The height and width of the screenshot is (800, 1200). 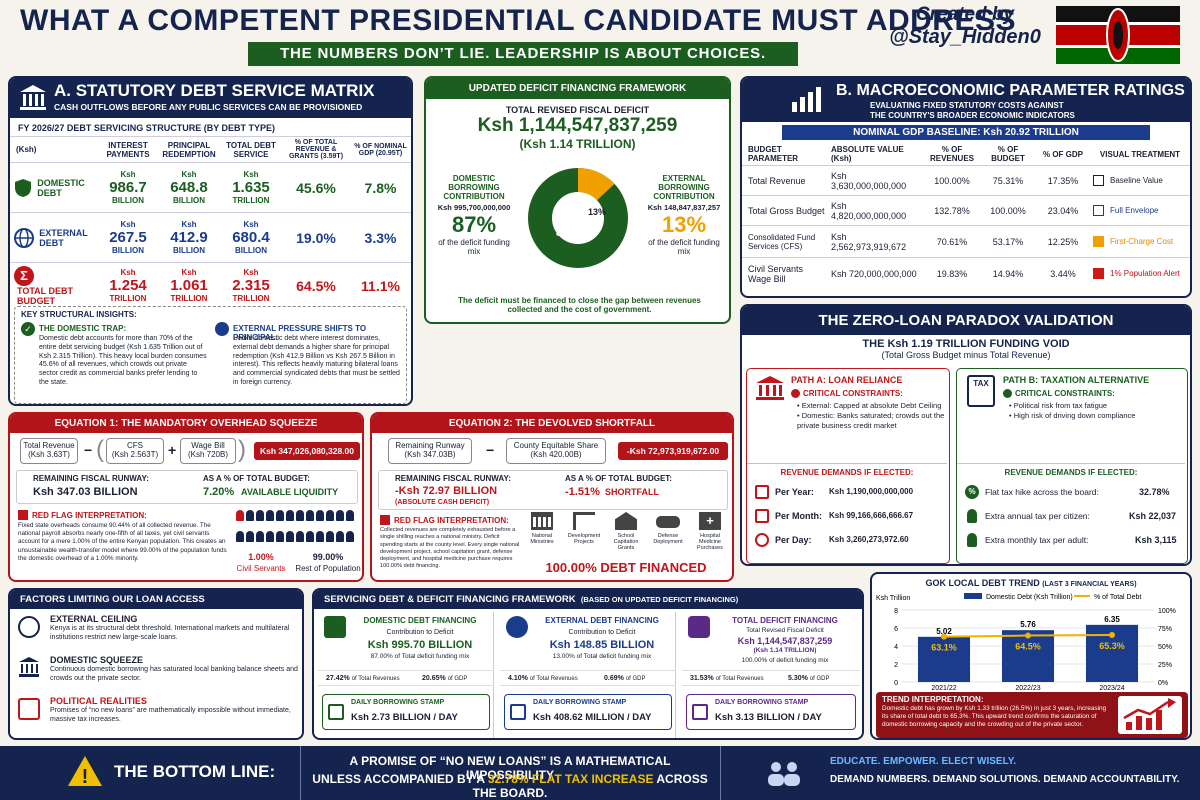 What do you see at coordinates (896, 611) in the screenshot?
I see `y-tick-label: 8` at bounding box center [896, 611].